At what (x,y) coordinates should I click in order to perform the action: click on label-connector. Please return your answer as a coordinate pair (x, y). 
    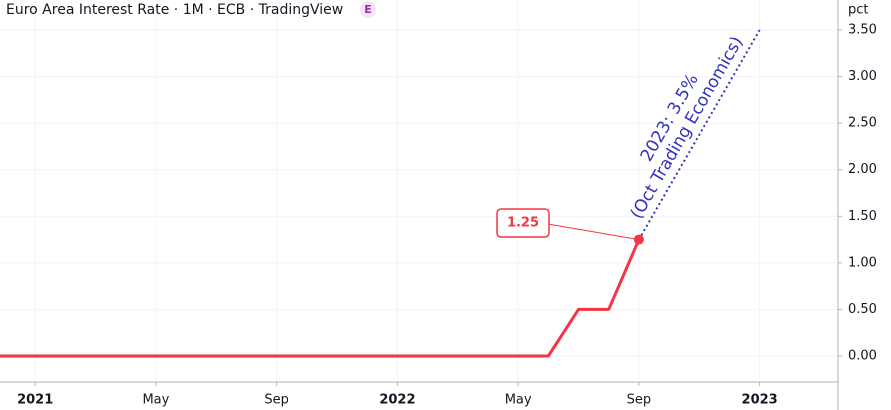
    Looking at the image, I should click on (593, 232).